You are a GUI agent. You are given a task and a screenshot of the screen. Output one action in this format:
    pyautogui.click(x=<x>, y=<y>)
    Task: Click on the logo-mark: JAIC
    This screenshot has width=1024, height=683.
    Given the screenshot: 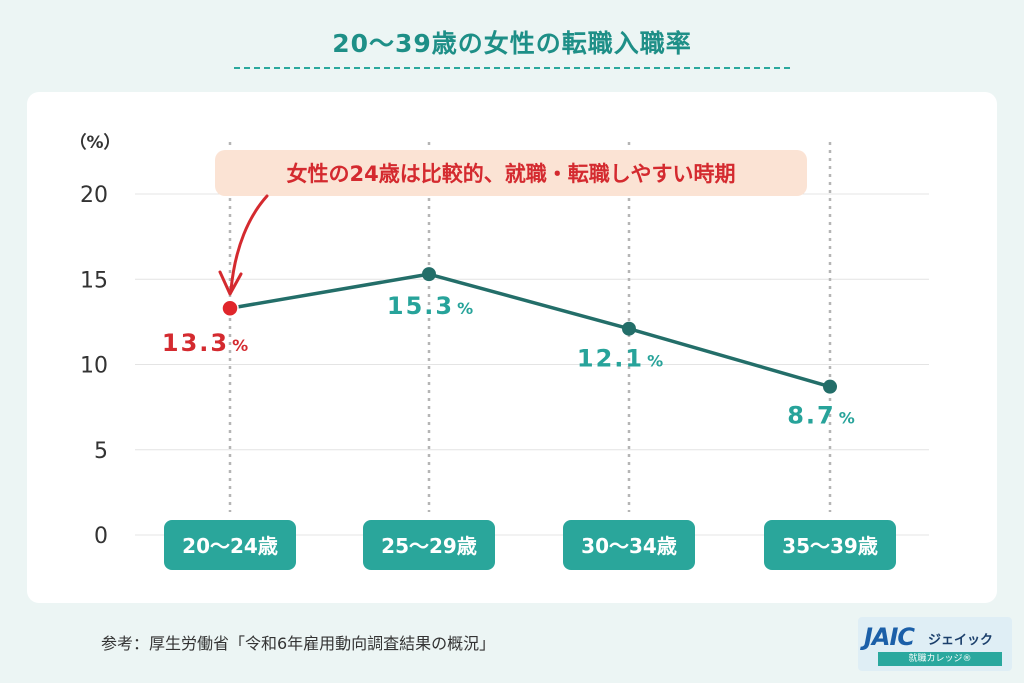 What is the action you would take?
    pyautogui.click(x=889, y=637)
    